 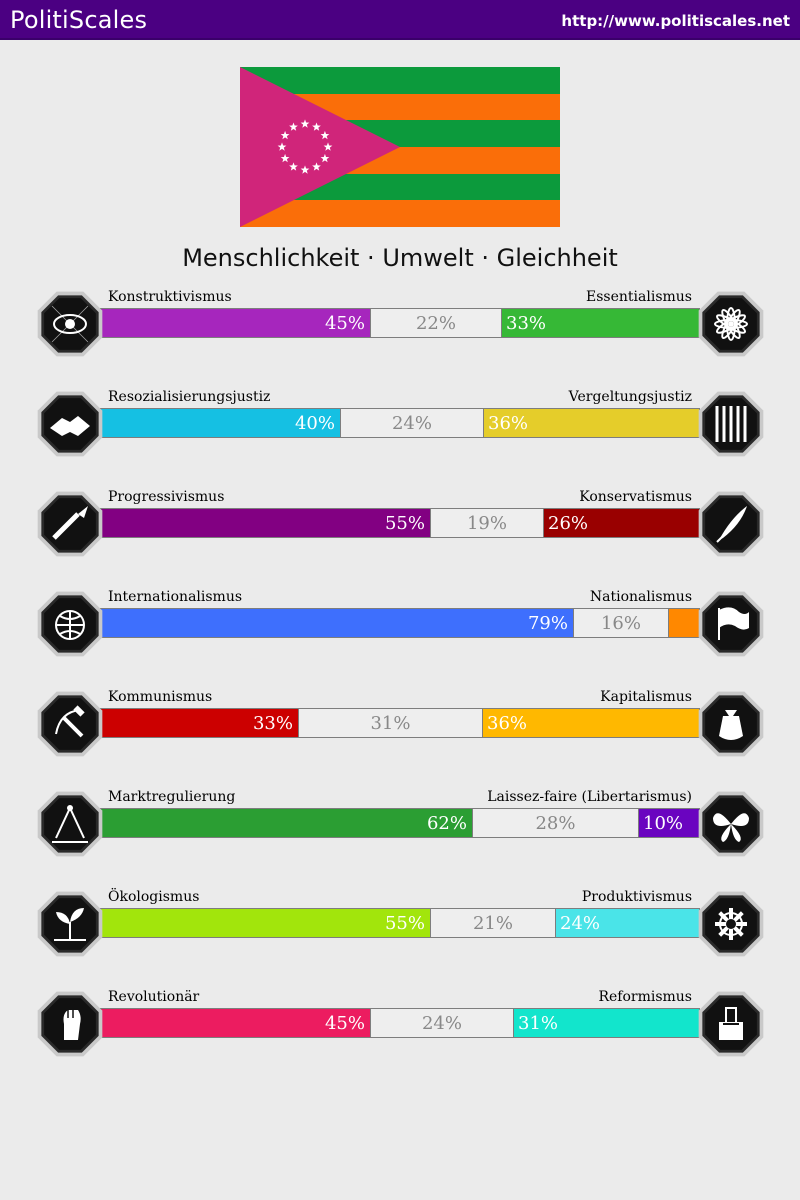 I want to click on axis-right-label: Reformismus, so click(x=645, y=997).